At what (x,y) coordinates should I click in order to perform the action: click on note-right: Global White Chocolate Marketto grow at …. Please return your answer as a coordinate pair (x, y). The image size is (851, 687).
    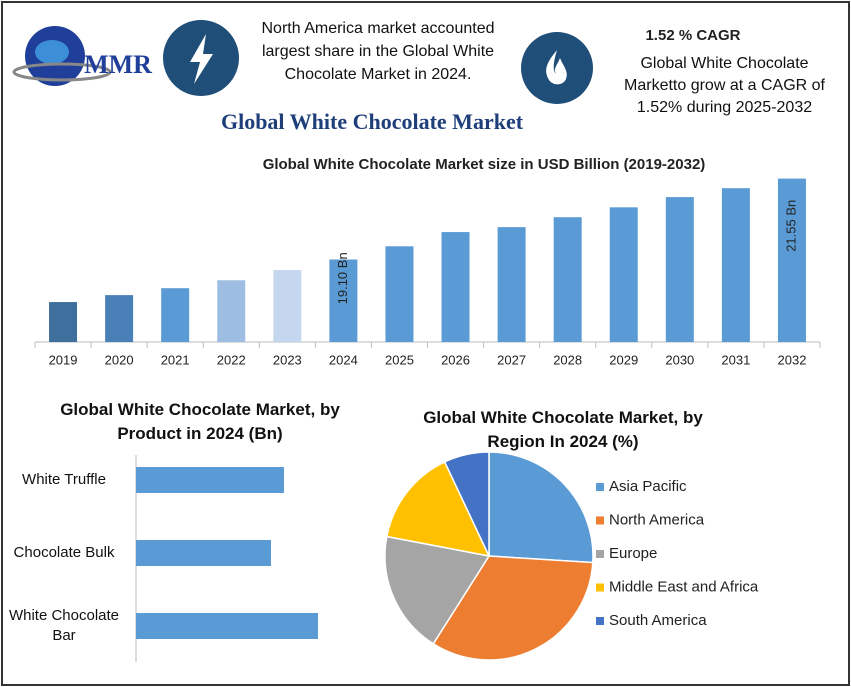
    Looking at the image, I should click on (724, 85).